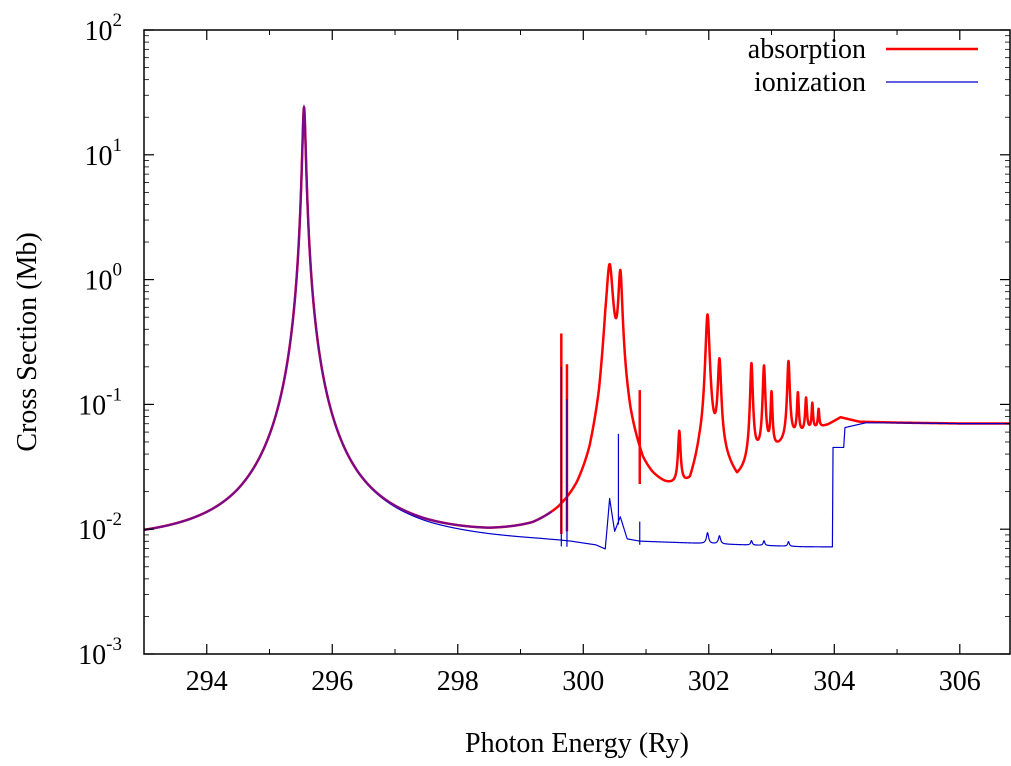 The image size is (1011, 766). What do you see at coordinates (810, 82) in the screenshot?
I see `legend-label: ionization` at bounding box center [810, 82].